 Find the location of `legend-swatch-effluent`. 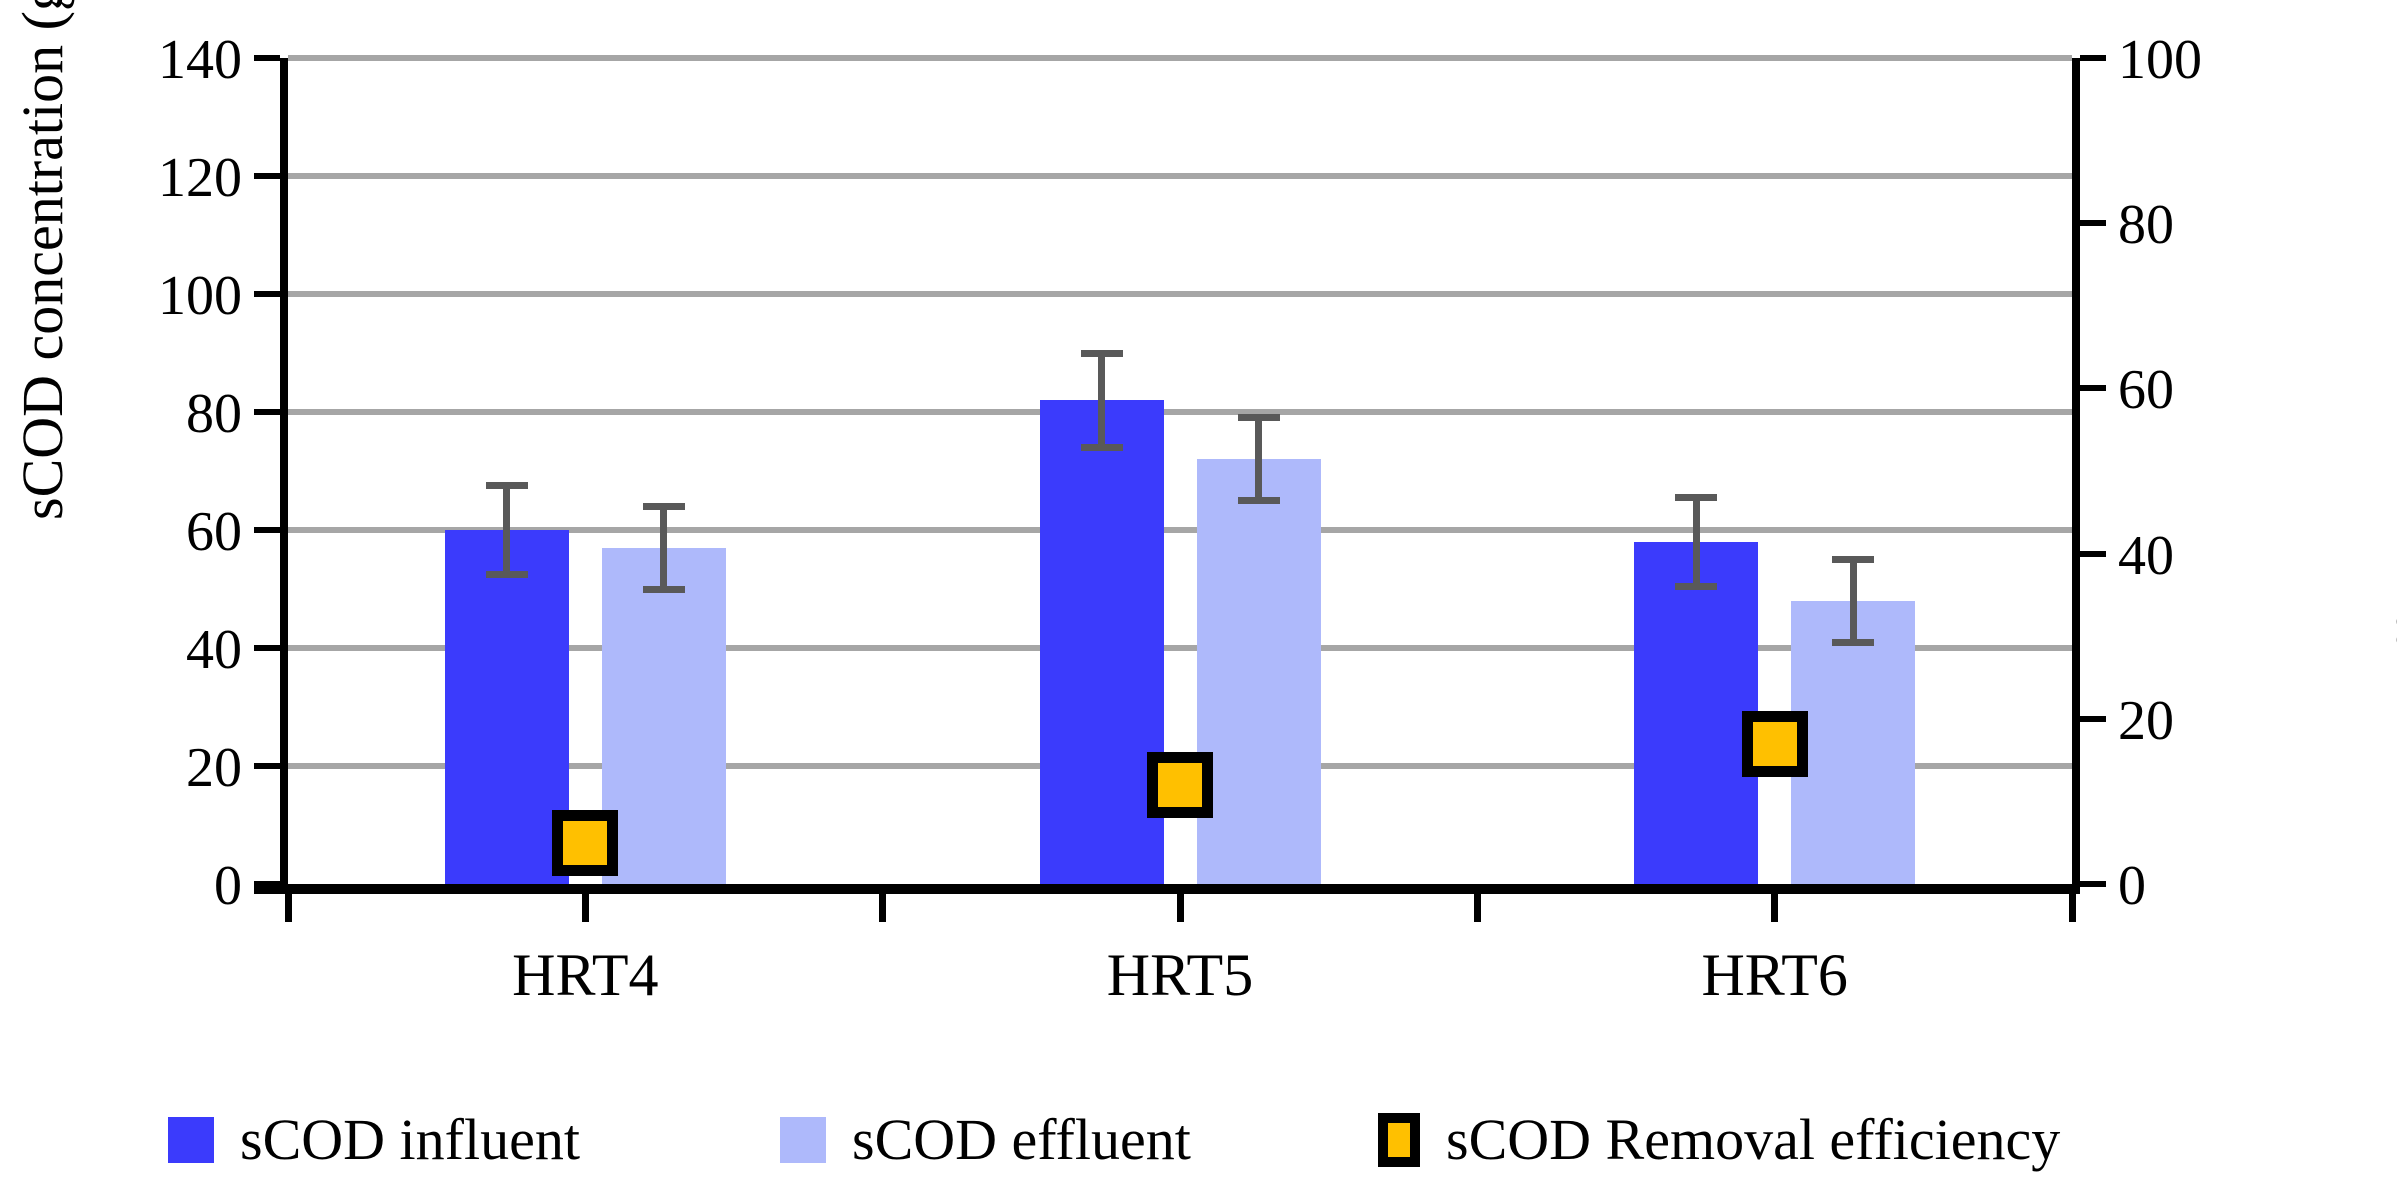

legend-swatch-effluent is located at coordinates (803, 1140).